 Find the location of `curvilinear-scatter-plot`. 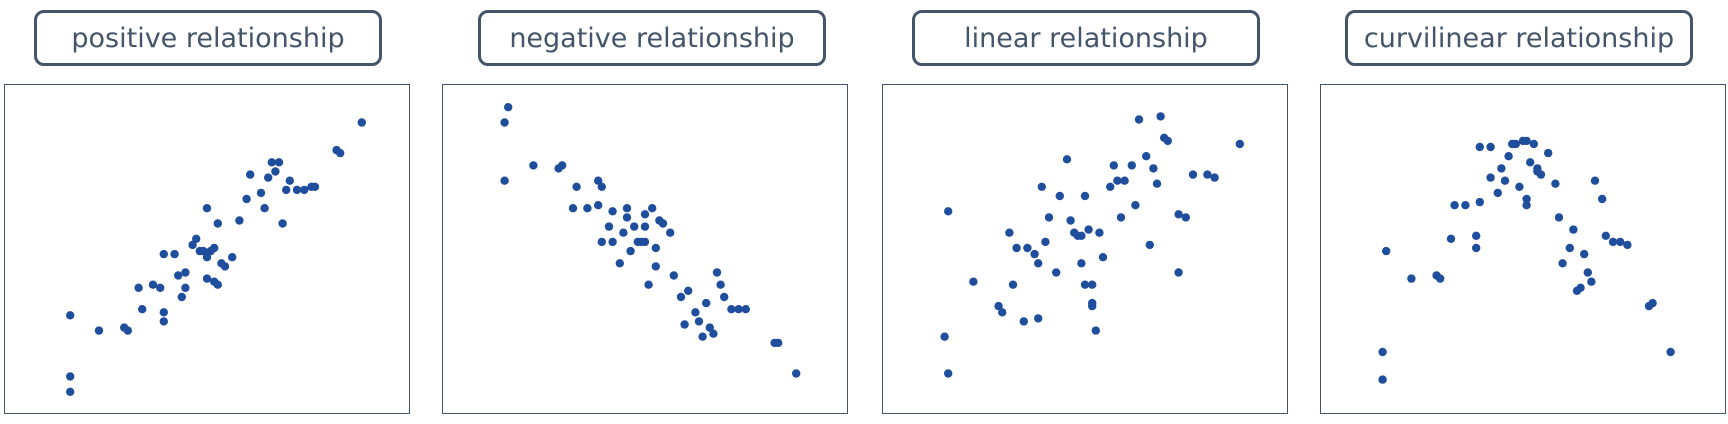

curvilinear-scatter-plot is located at coordinates (1526, 260).